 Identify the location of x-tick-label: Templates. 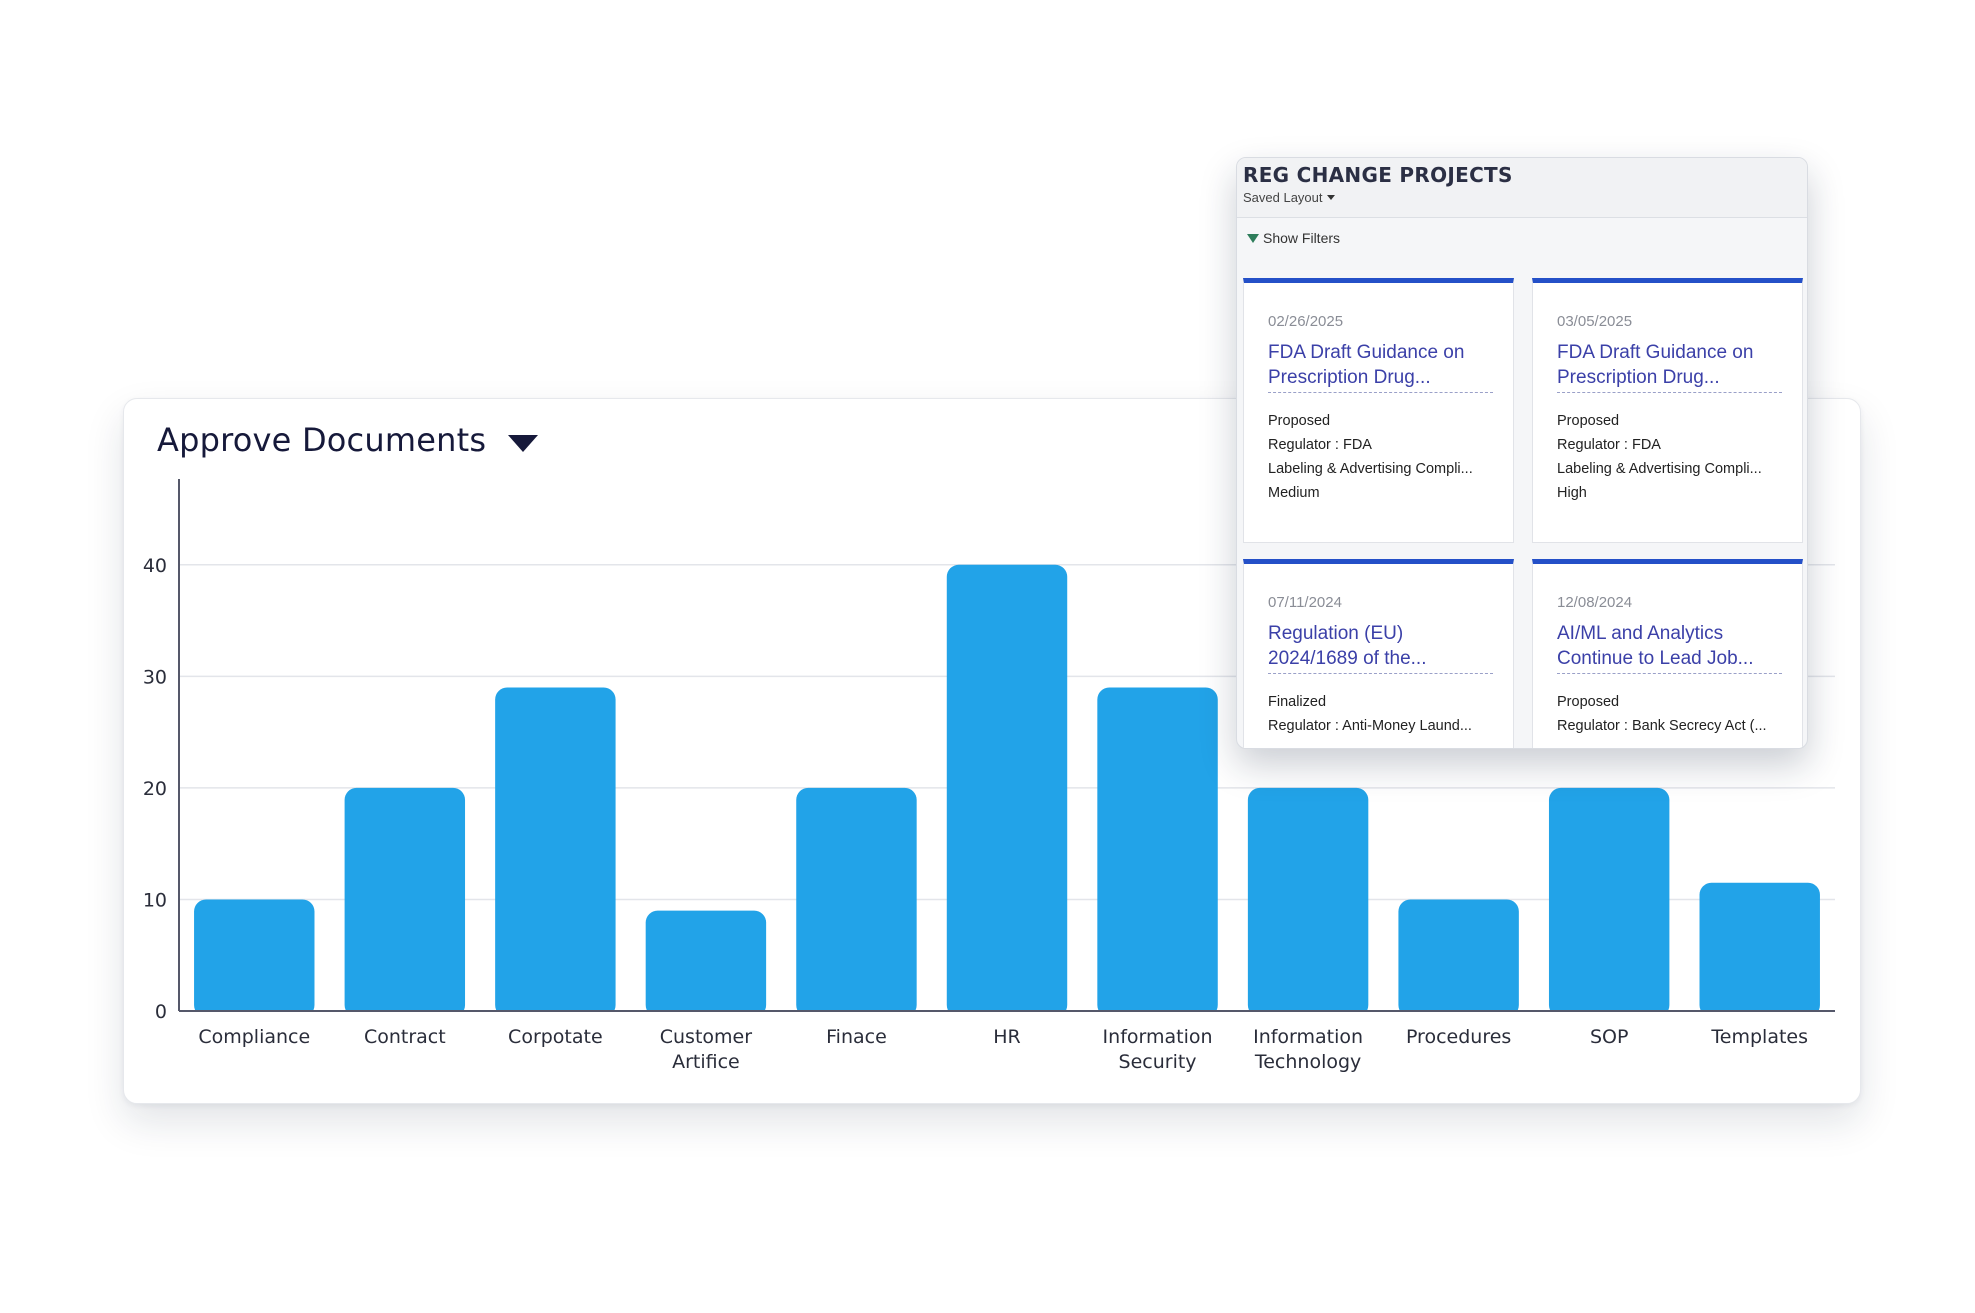
(1759, 1037).